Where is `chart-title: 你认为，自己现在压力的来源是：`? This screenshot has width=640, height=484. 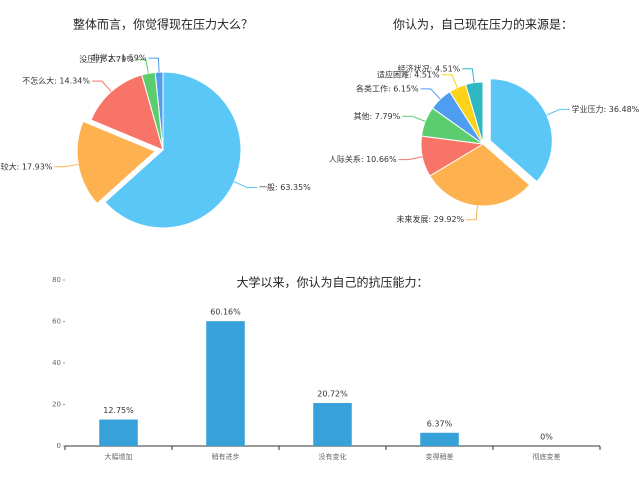 chart-title: 你认为，自己现在压力的来源是： is located at coordinates (483, 24).